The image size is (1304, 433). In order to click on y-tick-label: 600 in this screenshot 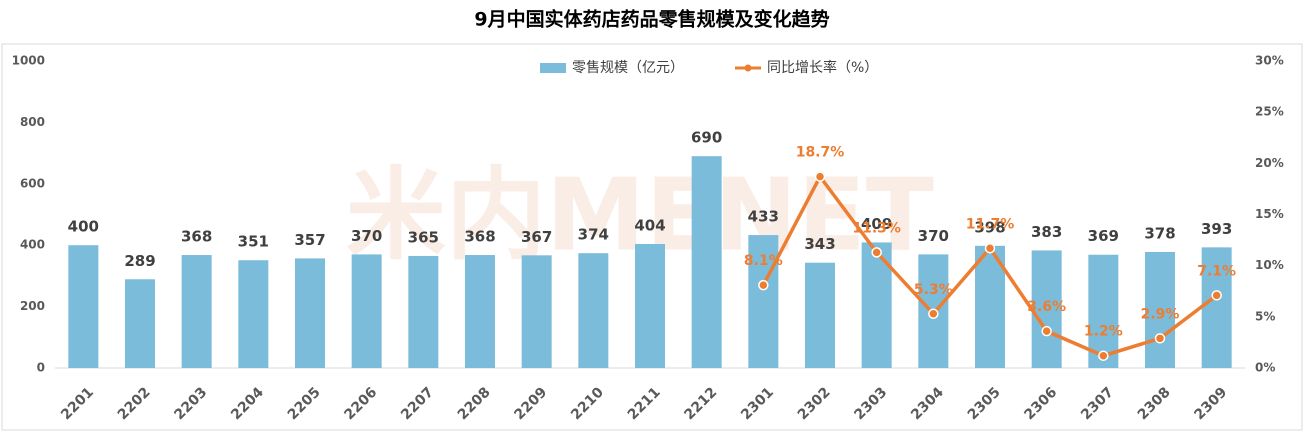, I will do `click(32, 183)`.